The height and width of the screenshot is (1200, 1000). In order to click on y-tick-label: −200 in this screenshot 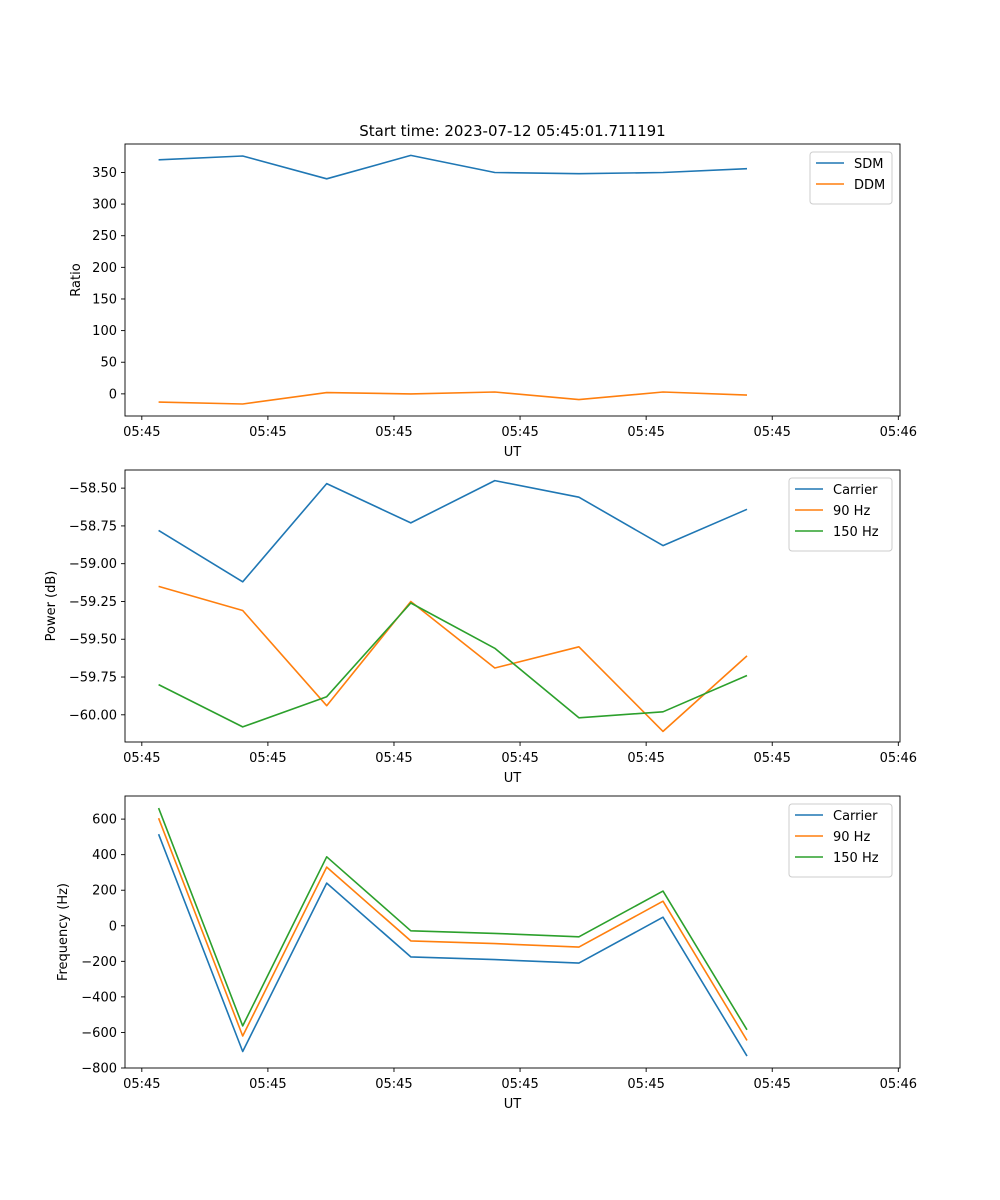, I will do `click(99, 962)`.